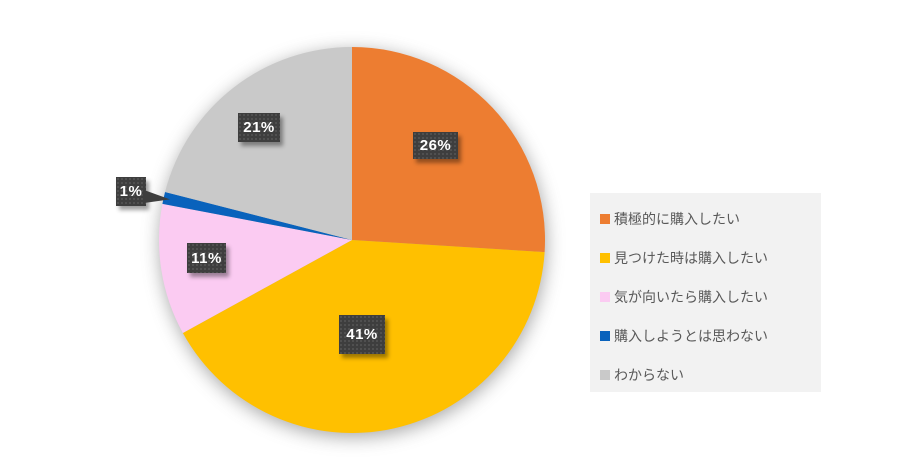 This screenshot has height=475, width=911. What do you see at coordinates (691, 296) in the screenshot?
I see `legend-label: 気が向いたら購入したい` at bounding box center [691, 296].